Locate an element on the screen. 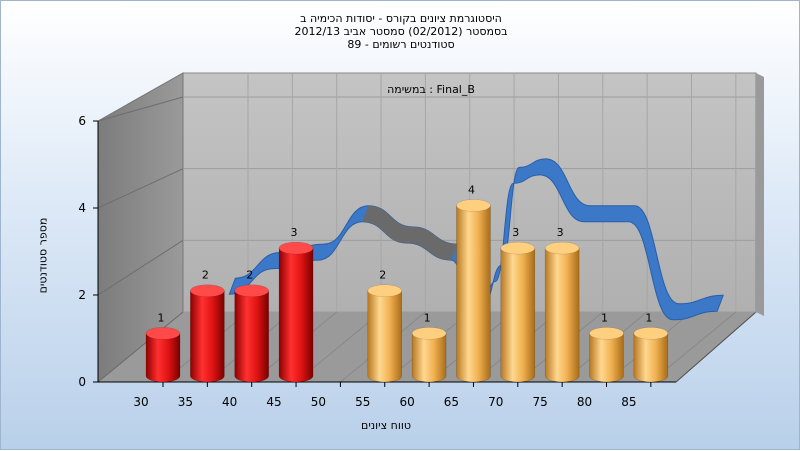  floor-edge is located at coordinates (716, 347).